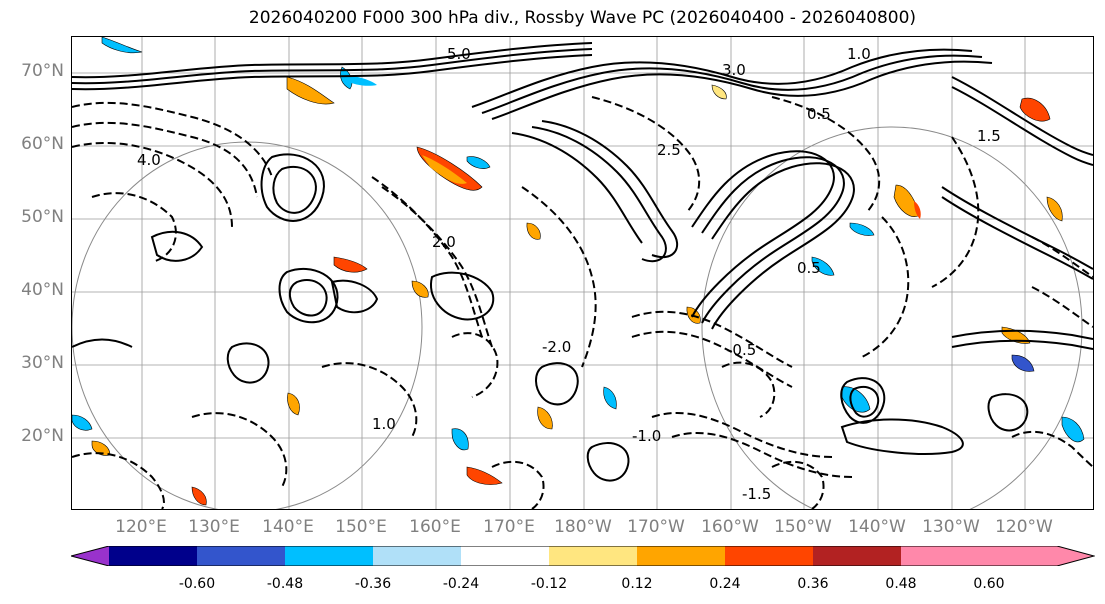 The height and width of the screenshot is (604, 1105). What do you see at coordinates (646, 436) in the screenshot?
I see `contour-label: -1.0` at bounding box center [646, 436].